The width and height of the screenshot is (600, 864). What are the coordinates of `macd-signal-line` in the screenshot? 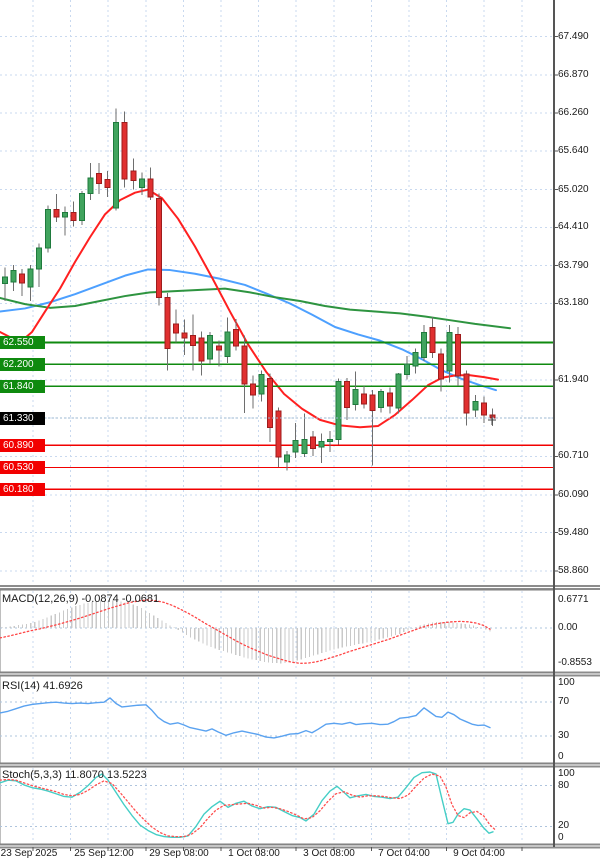 It's located at (245, 631).